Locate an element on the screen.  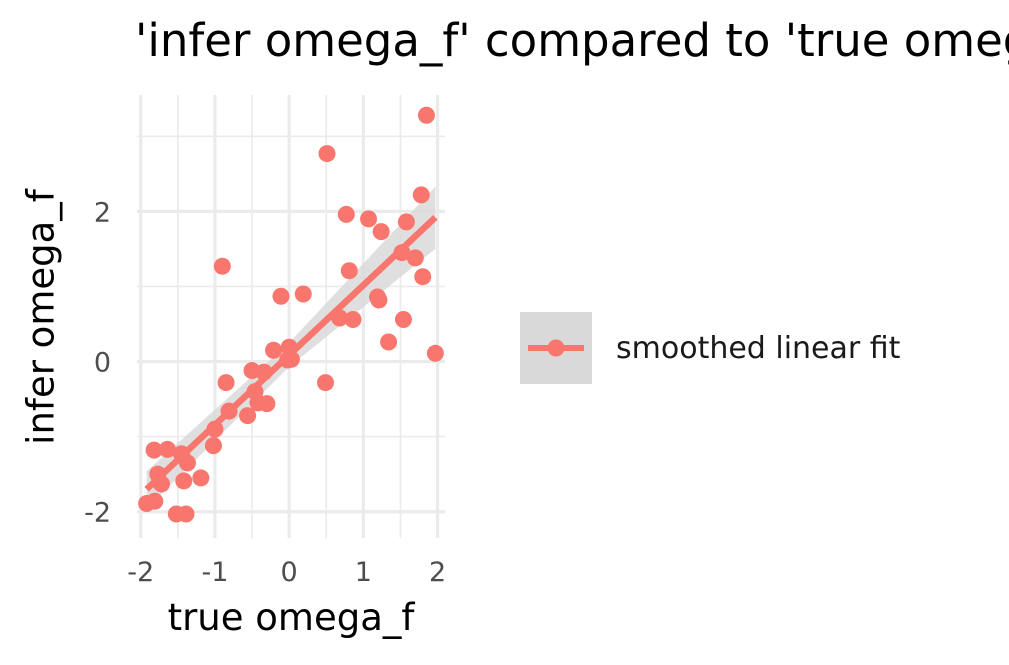
legend-key-marker is located at coordinates (556, 348).